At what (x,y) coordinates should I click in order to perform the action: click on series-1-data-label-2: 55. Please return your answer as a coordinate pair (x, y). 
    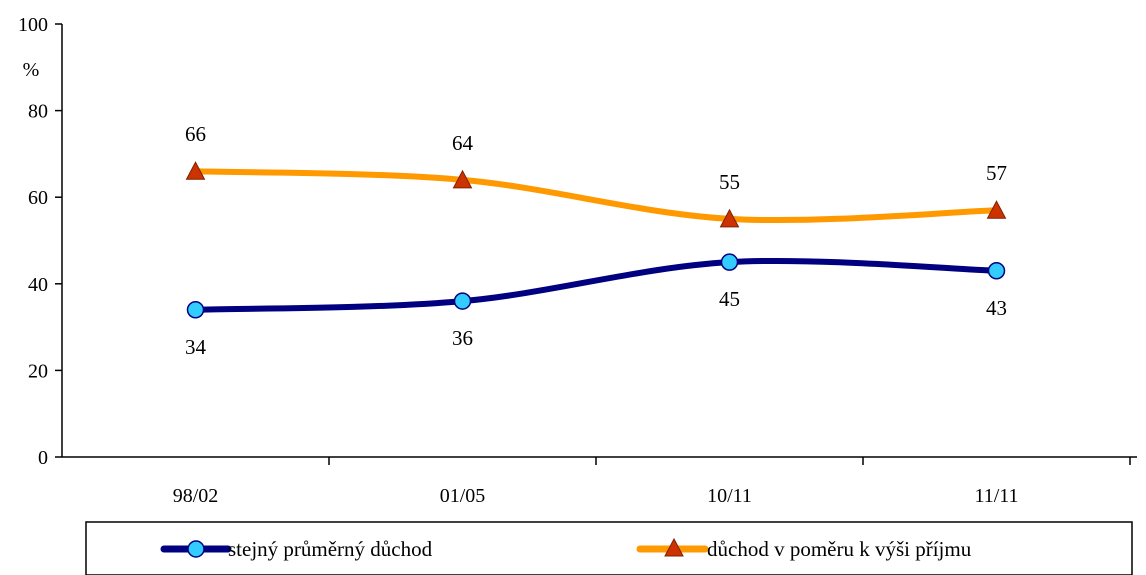
    Looking at the image, I should click on (729, 182).